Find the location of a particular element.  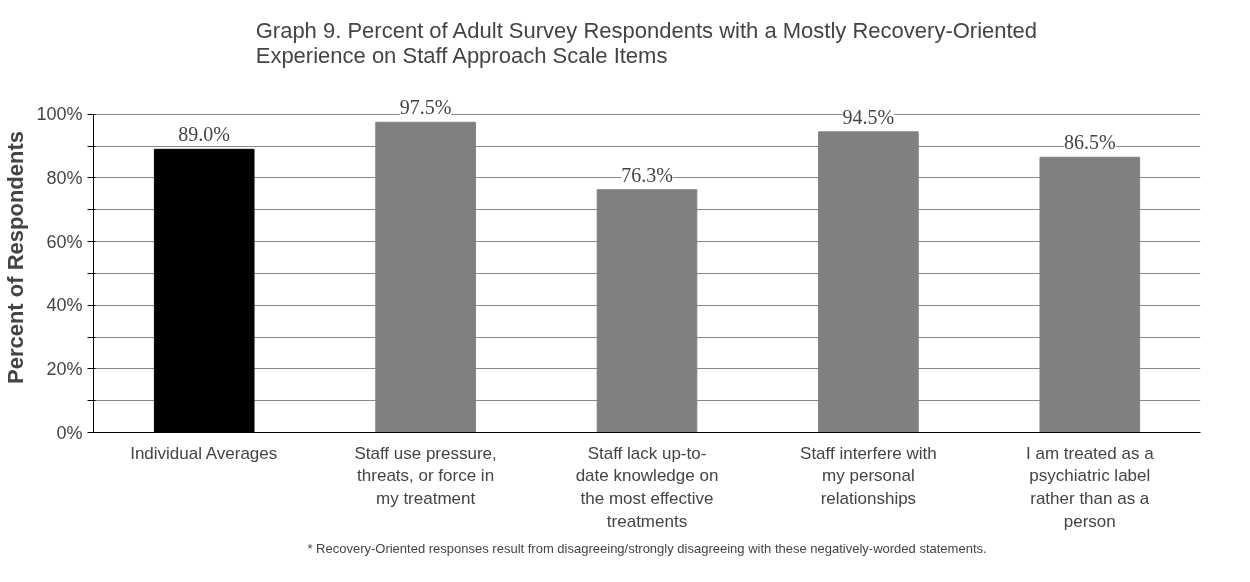

chart-title: Graph 9. Percent of Adult Survey Respondents with a Mostly Recovery-Oriented Experience on Staff Approach Scale Items is located at coordinates (646, 42).